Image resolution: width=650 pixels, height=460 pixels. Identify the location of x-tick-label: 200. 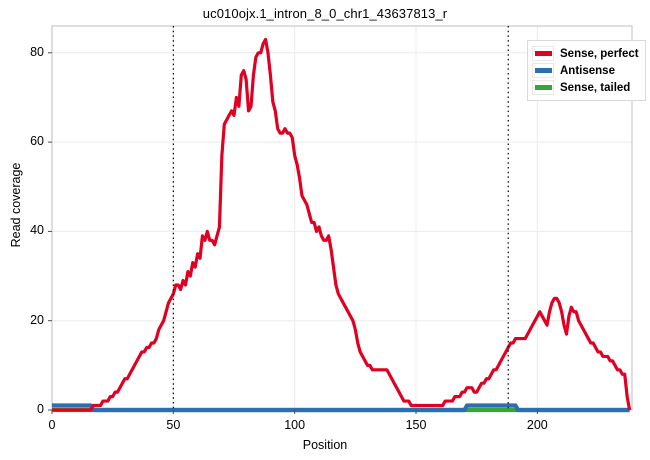
(537, 425).